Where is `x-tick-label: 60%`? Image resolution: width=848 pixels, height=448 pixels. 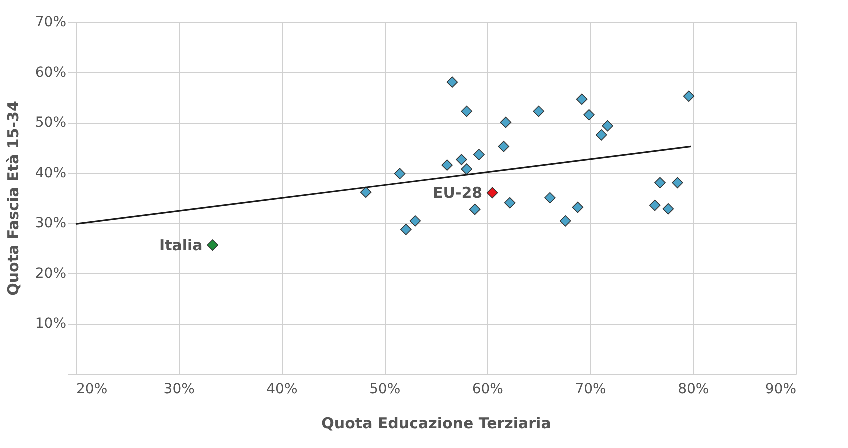
x-tick-label: 60% is located at coordinates (488, 390).